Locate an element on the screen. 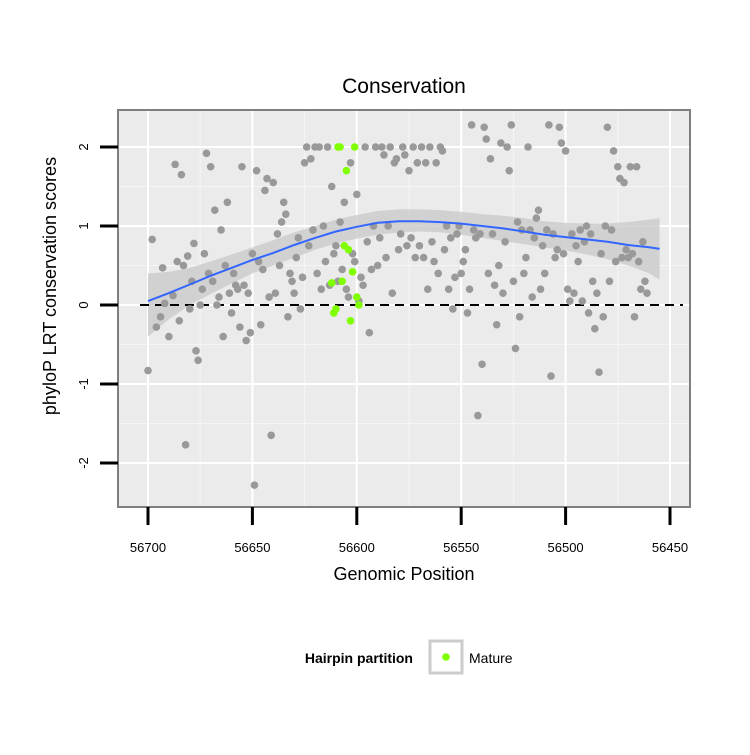 This screenshot has height=755, width=750. y-tick-label: 2 is located at coordinates (83, 146).